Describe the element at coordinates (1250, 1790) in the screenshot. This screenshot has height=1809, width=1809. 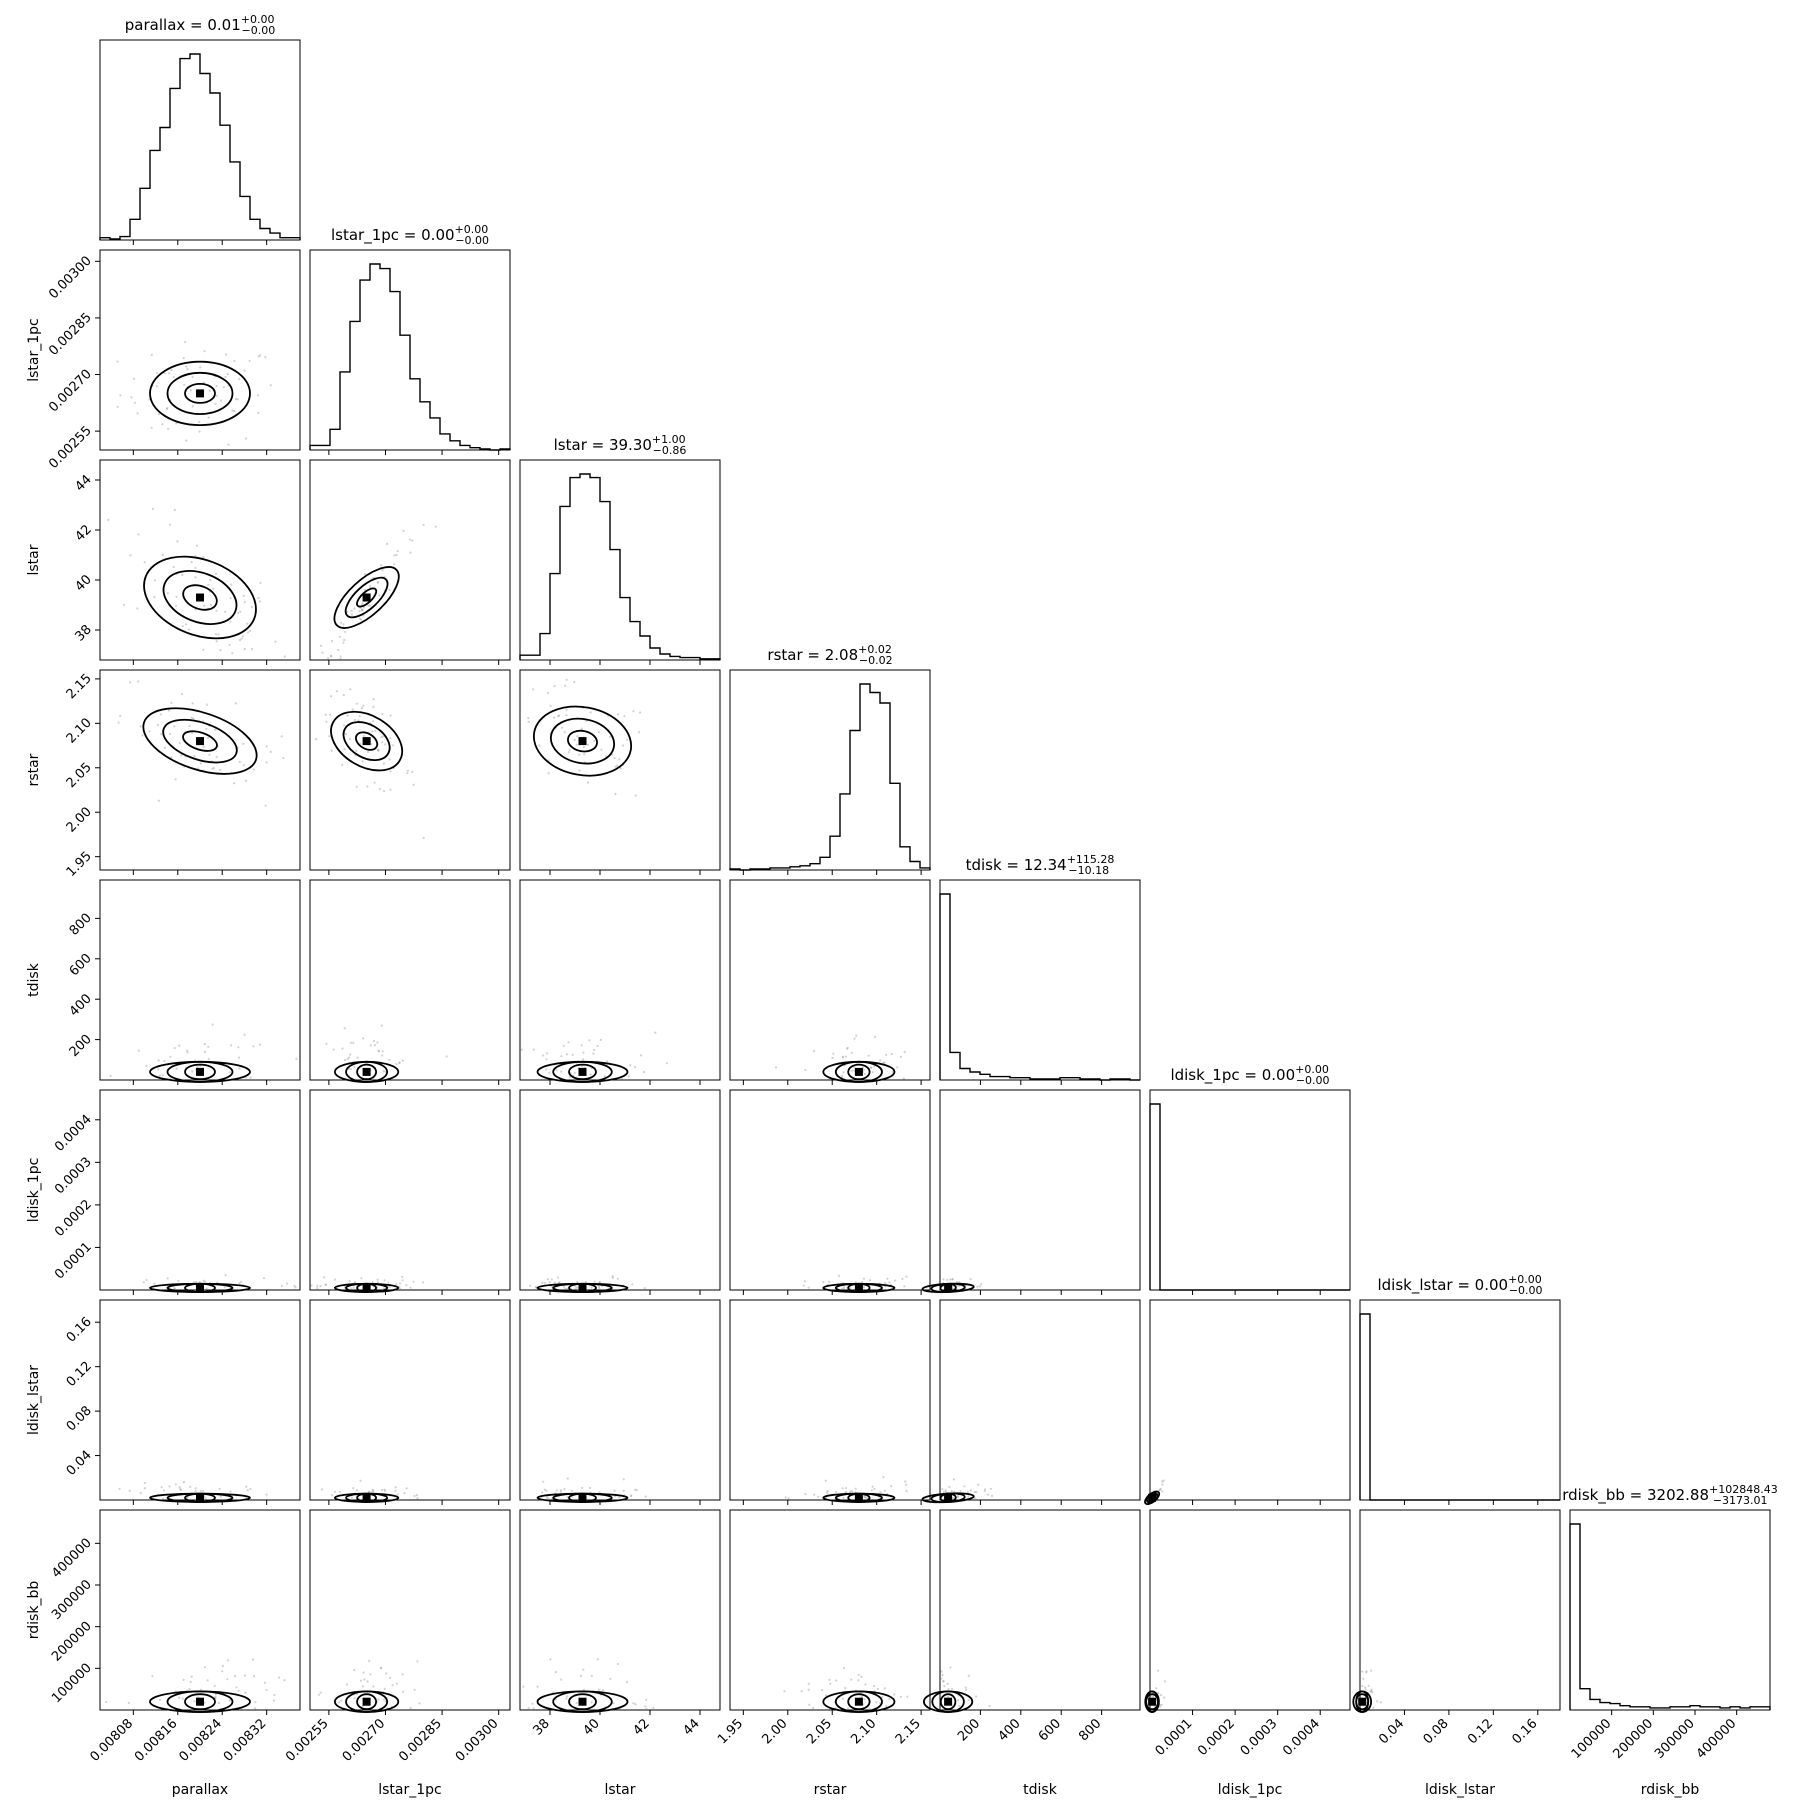
I see `x-axis-label-ldisk_1pc: ldisk_1pc` at that location.